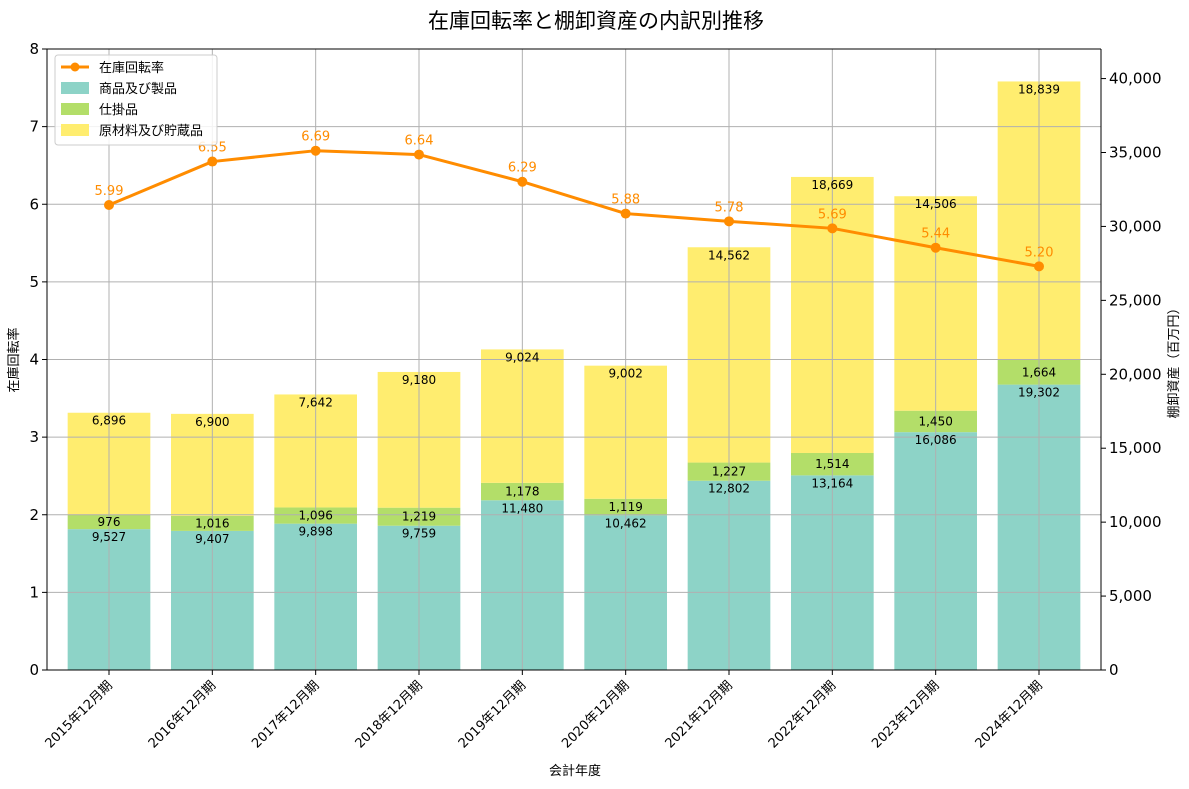 Image resolution: width=1189 pixels, height=789 pixels. I want to click on bar-data-label: 1,514, so click(832, 464).